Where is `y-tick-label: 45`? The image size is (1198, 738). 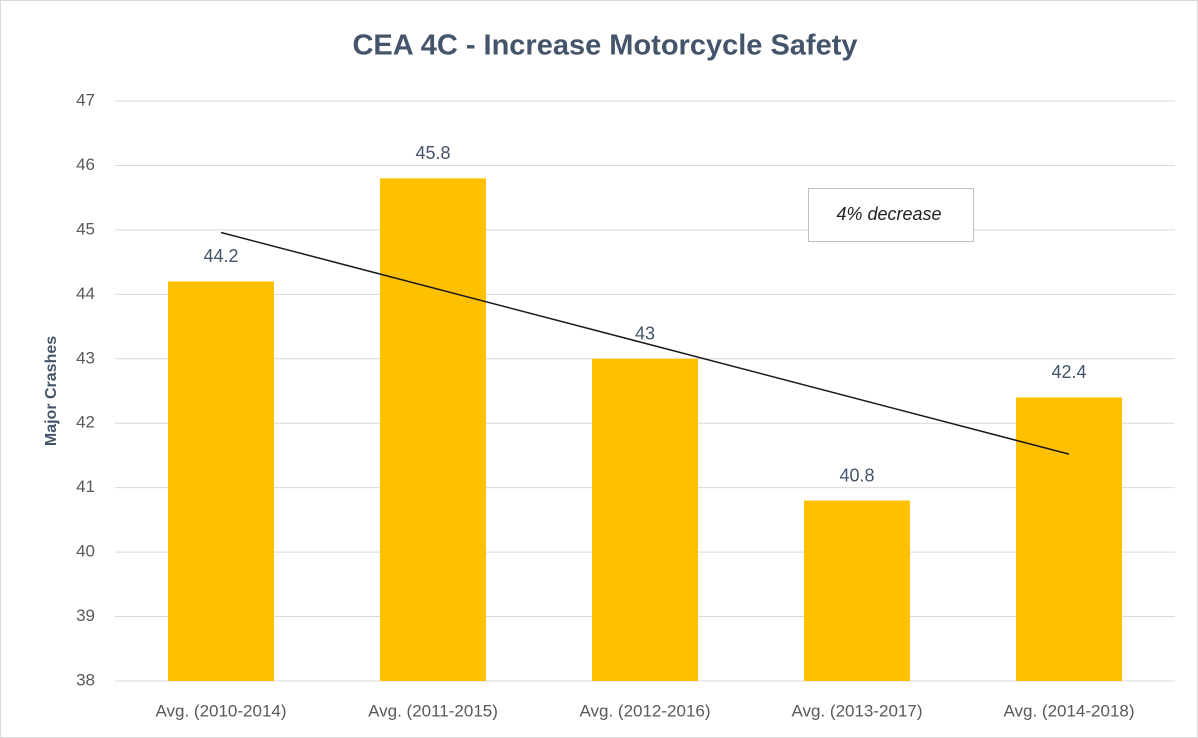
y-tick-label: 45 is located at coordinates (85, 228).